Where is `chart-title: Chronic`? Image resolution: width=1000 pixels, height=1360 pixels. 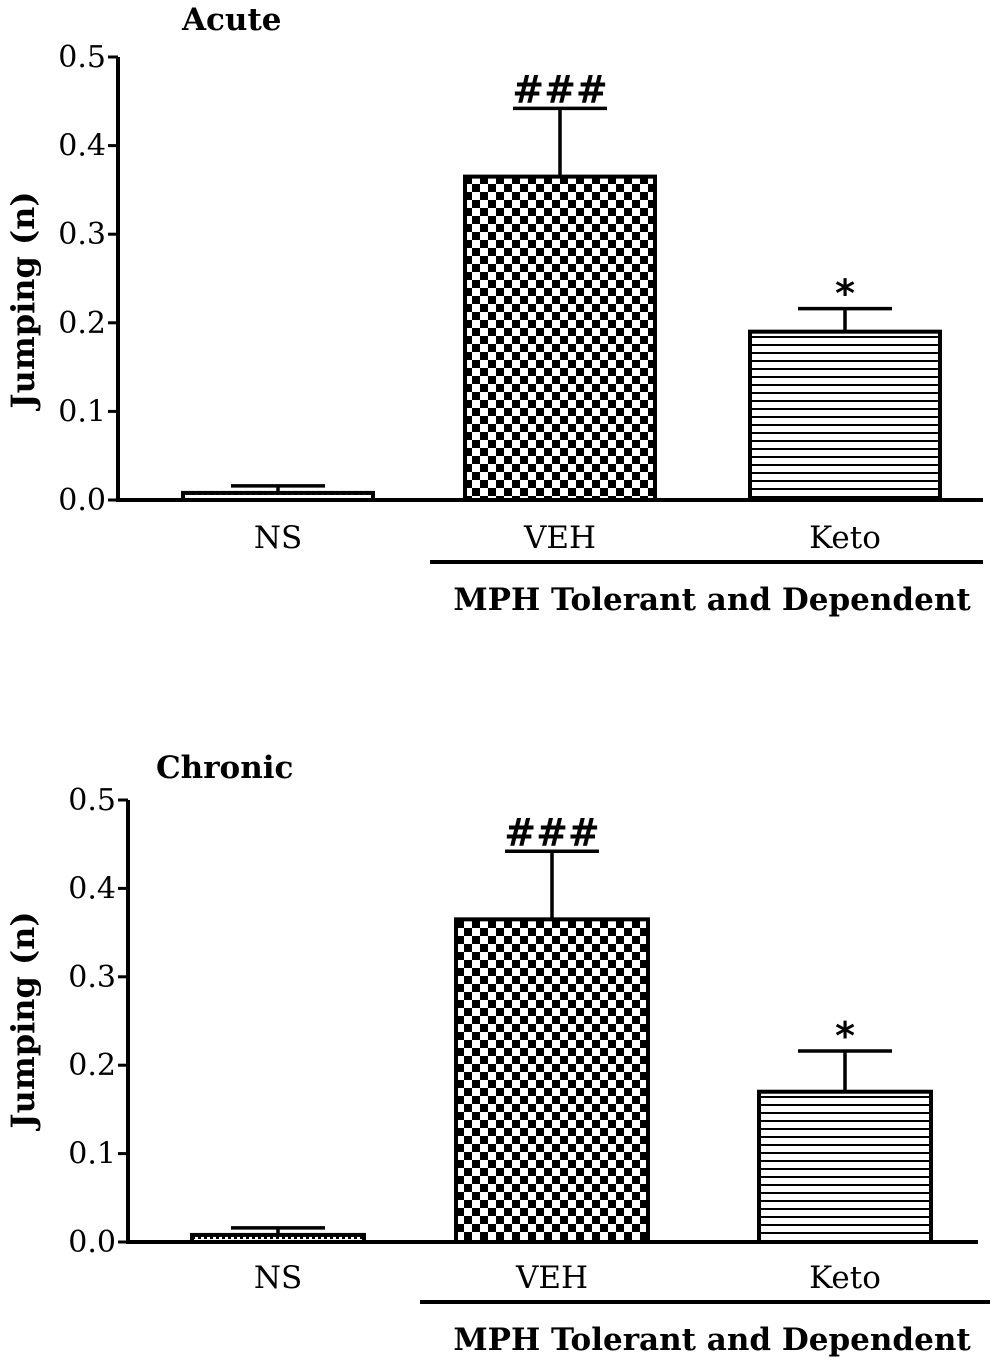 chart-title: Chronic is located at coordinates (224, 768).